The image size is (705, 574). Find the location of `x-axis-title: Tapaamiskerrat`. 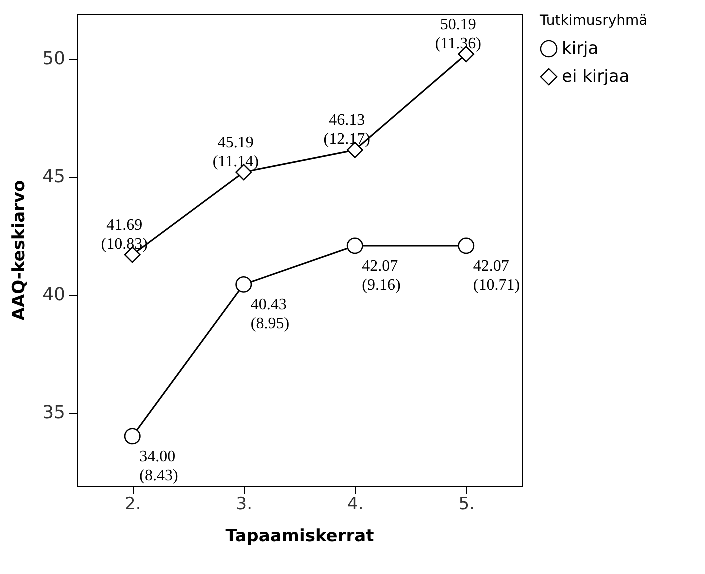

x-axis-title: Tapaamiskerrat is located at coordinates (300, 536).